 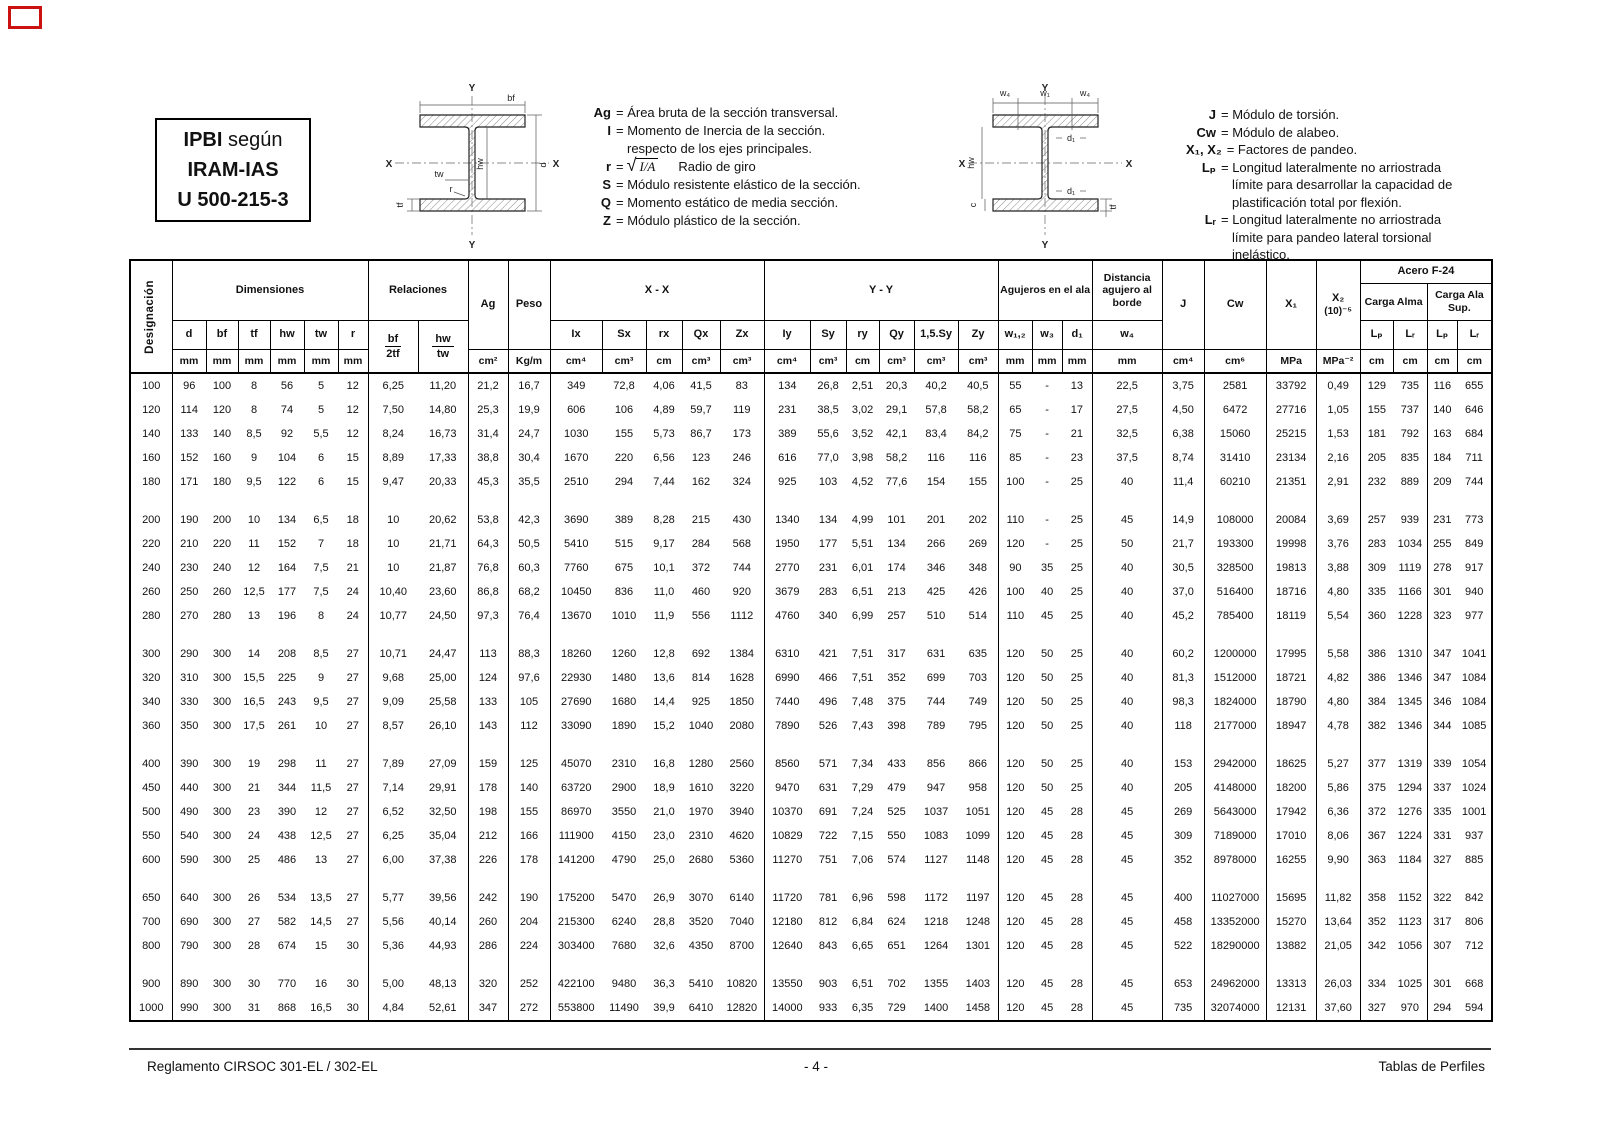 I want to click on value-cell: 433, so click(x=896, y=764).